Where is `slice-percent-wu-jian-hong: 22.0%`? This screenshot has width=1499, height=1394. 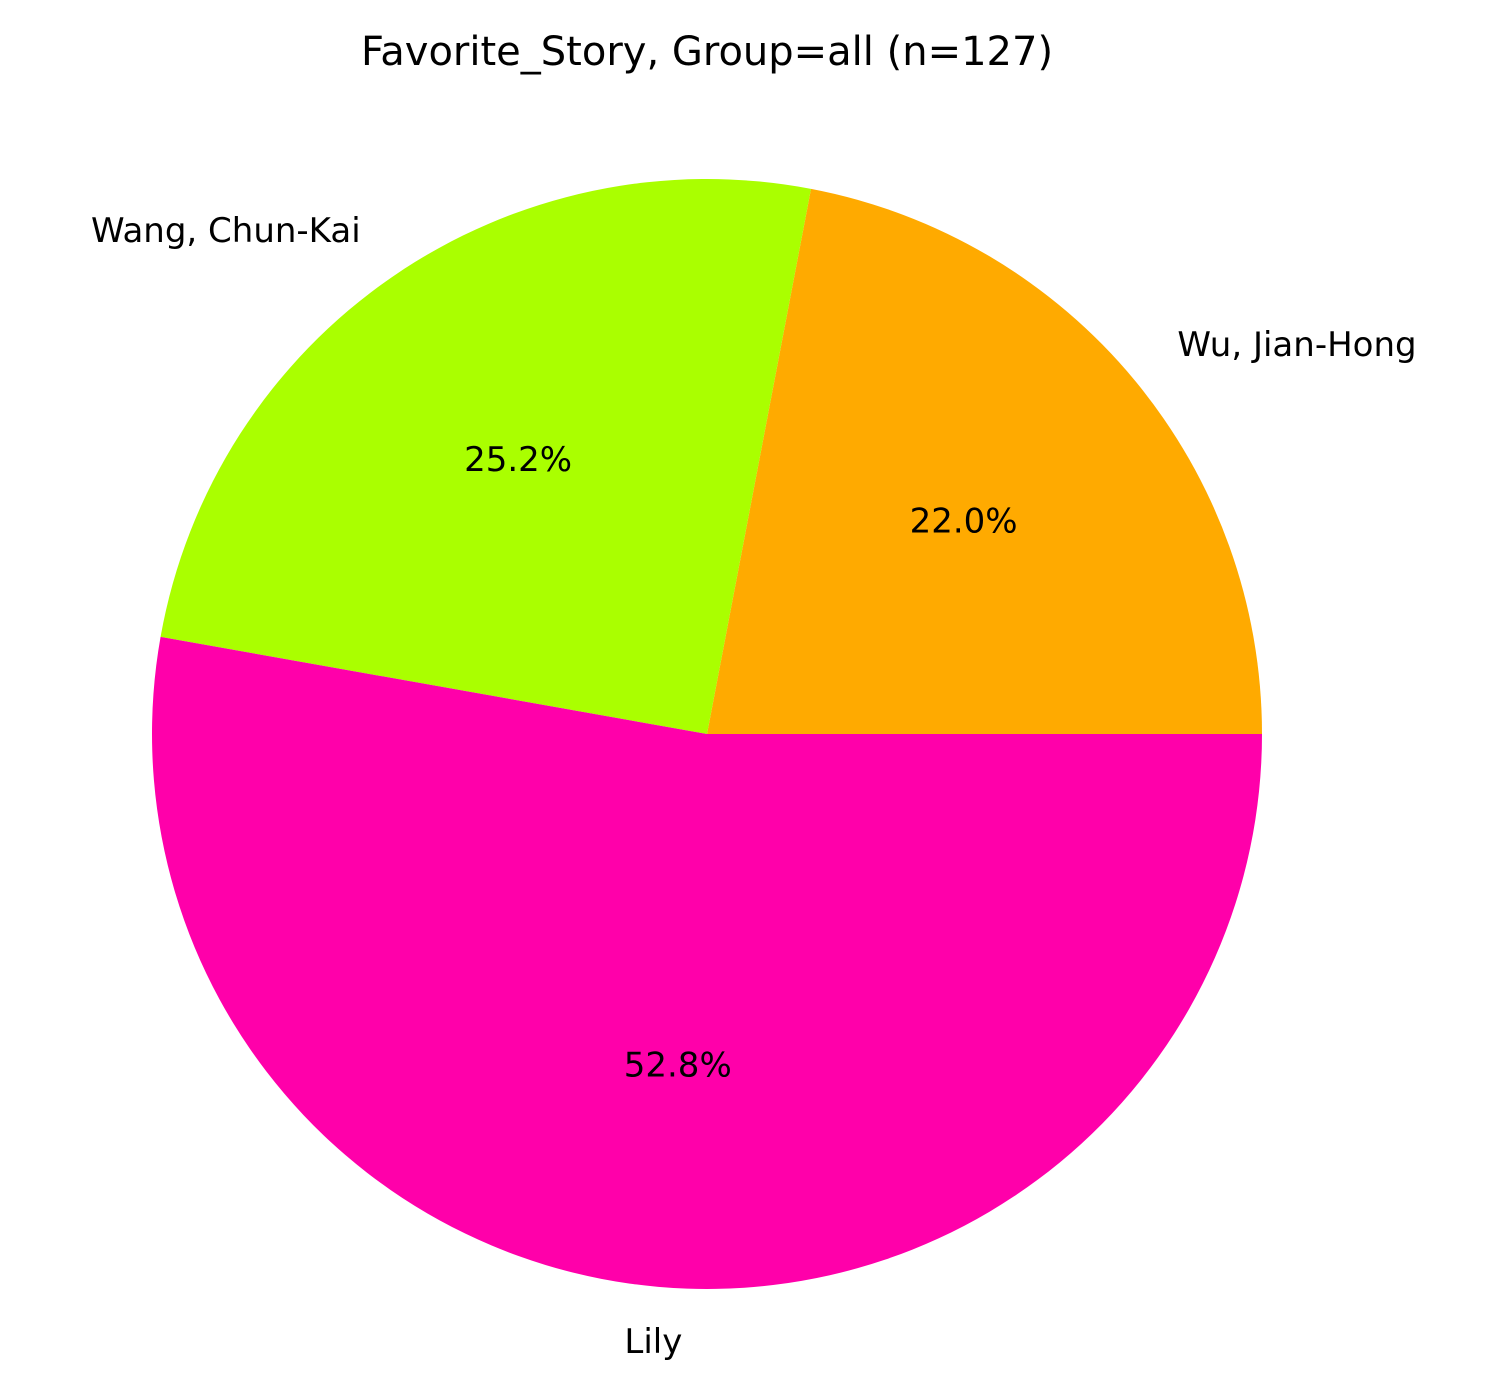
slice-percent-wu-jian-hong: 22.0% is located at coordinates (964, 522).